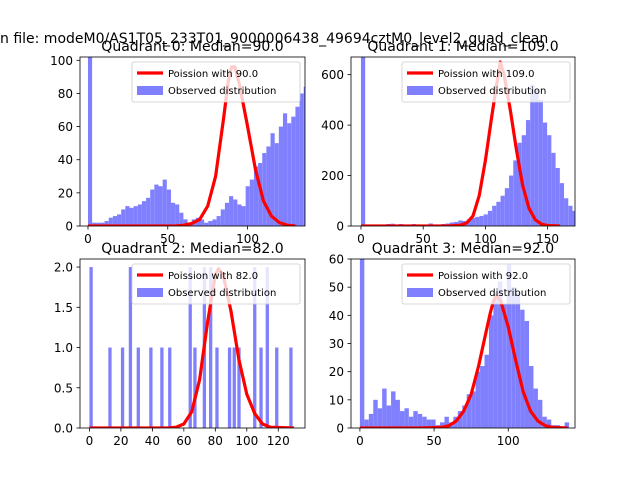  Describe the element at coordinates (192, 141) in the screenshot. I see `axes-frame` at that location.